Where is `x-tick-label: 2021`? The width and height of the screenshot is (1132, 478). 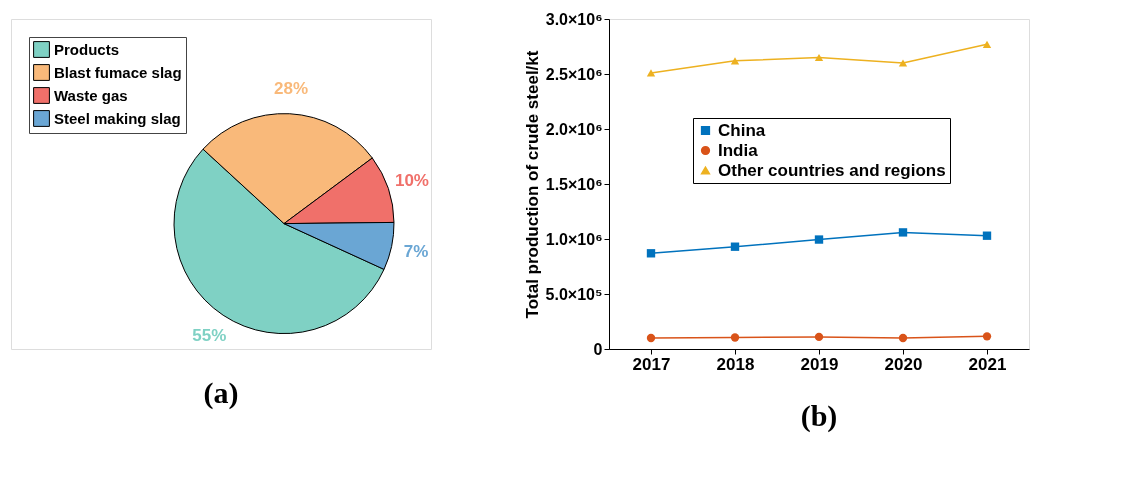
x-tick-label: 2021 is located at coordinates (987, 364).